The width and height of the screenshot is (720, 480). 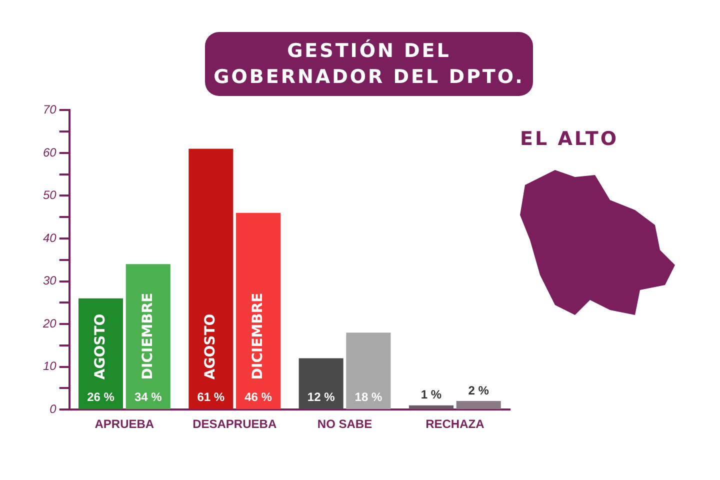 I want to click on y-tick-label: 70, so click(x=49, y=109).